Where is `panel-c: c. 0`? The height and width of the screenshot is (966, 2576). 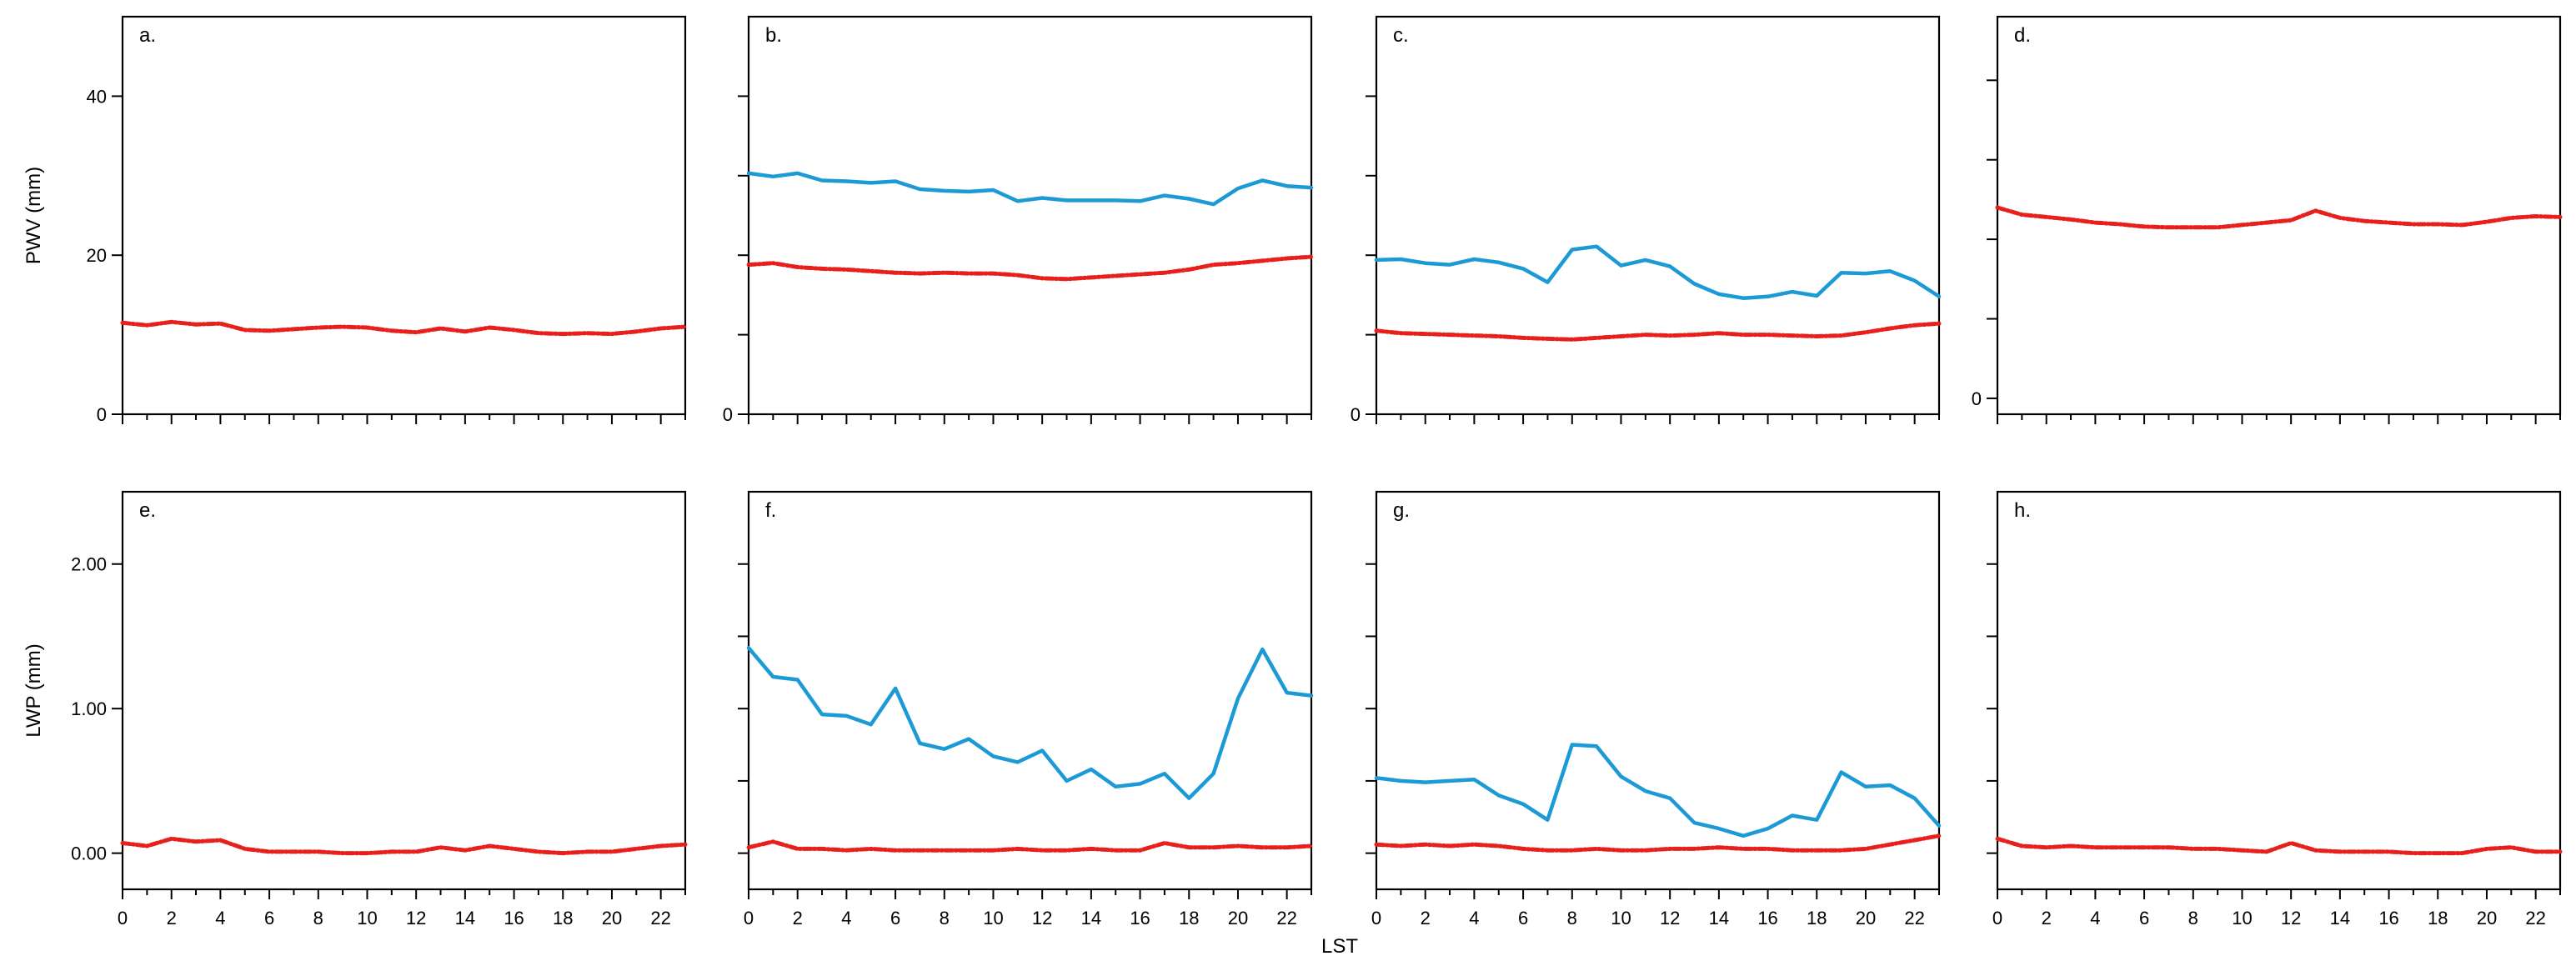
panel-c: c. 0 is located at coordinates (1646, 220).